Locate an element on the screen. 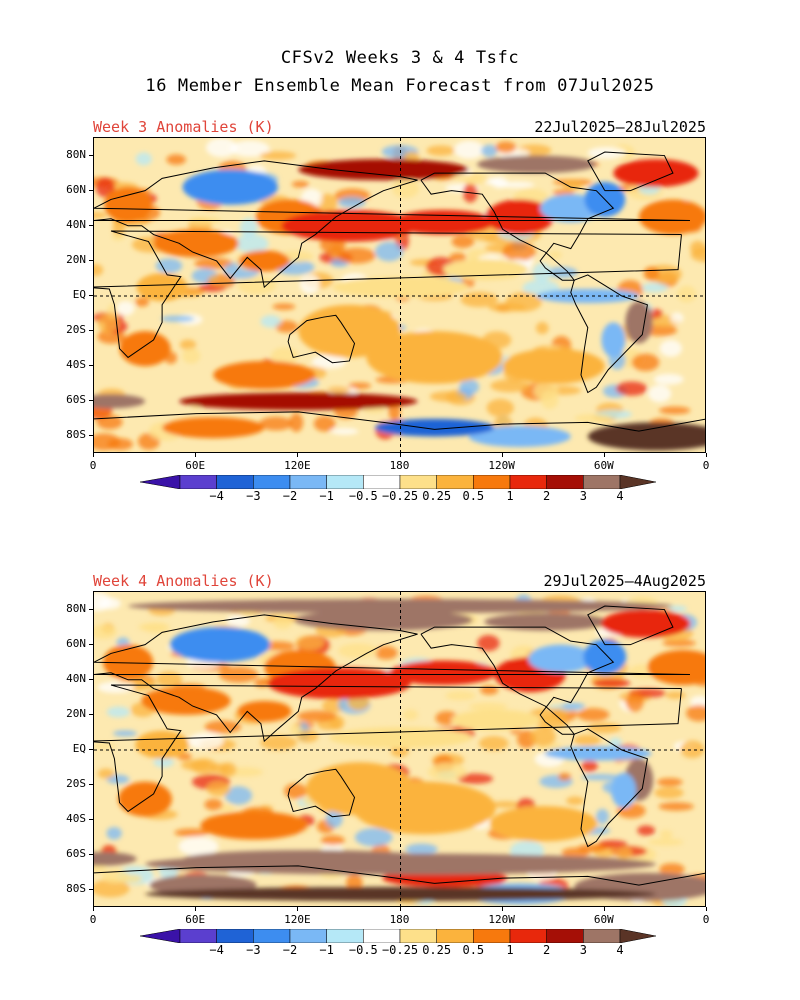 The height and width of the screenshot is (1000, 800). week4-colorbar: −4 −3 −2 −1 −0.5 −0.25 0.25 0.5 1 2 3 4 is located at coordinates (399, 942).